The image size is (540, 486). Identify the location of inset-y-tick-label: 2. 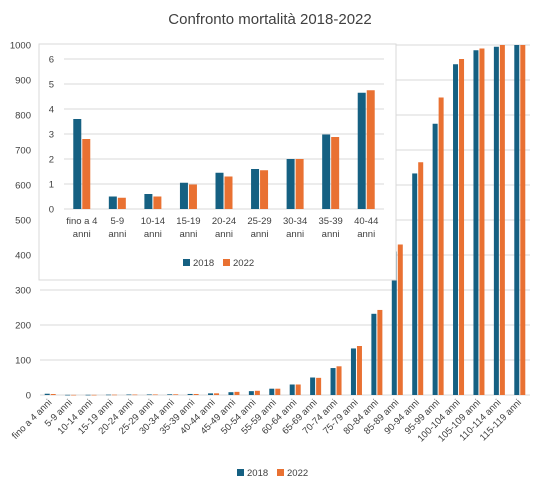
(51, 160).